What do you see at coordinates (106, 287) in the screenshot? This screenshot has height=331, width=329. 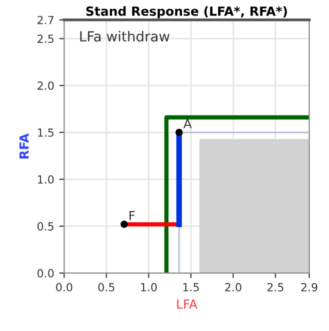 I see `x-tick-label: 0.5` at bounding box center [106, 287].